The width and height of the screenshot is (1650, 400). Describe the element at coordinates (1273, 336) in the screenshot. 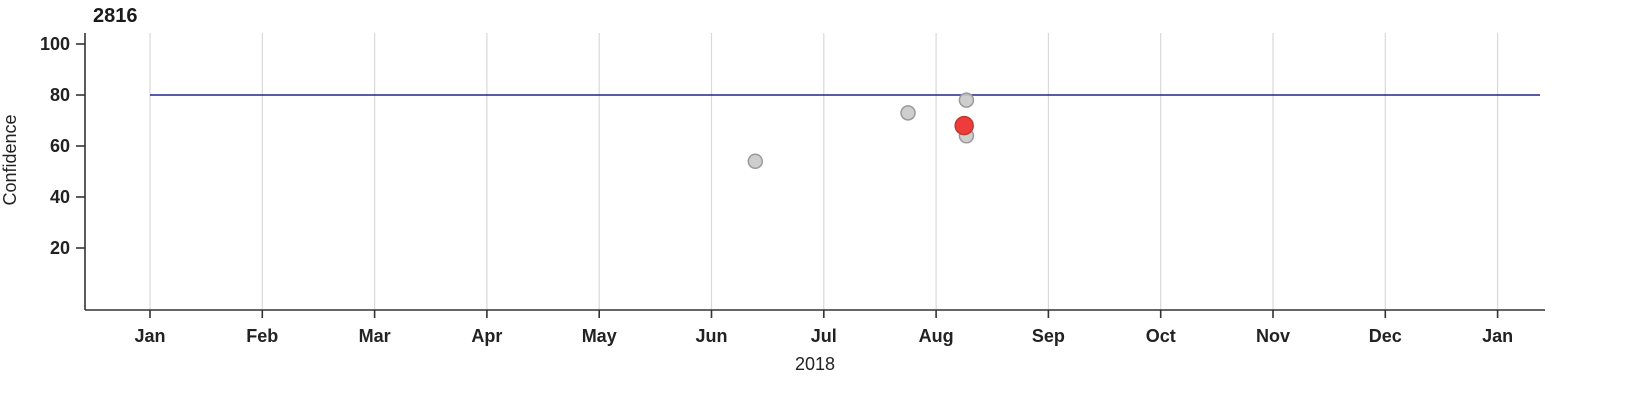

I see `x-tick-label: Nov` at that location.